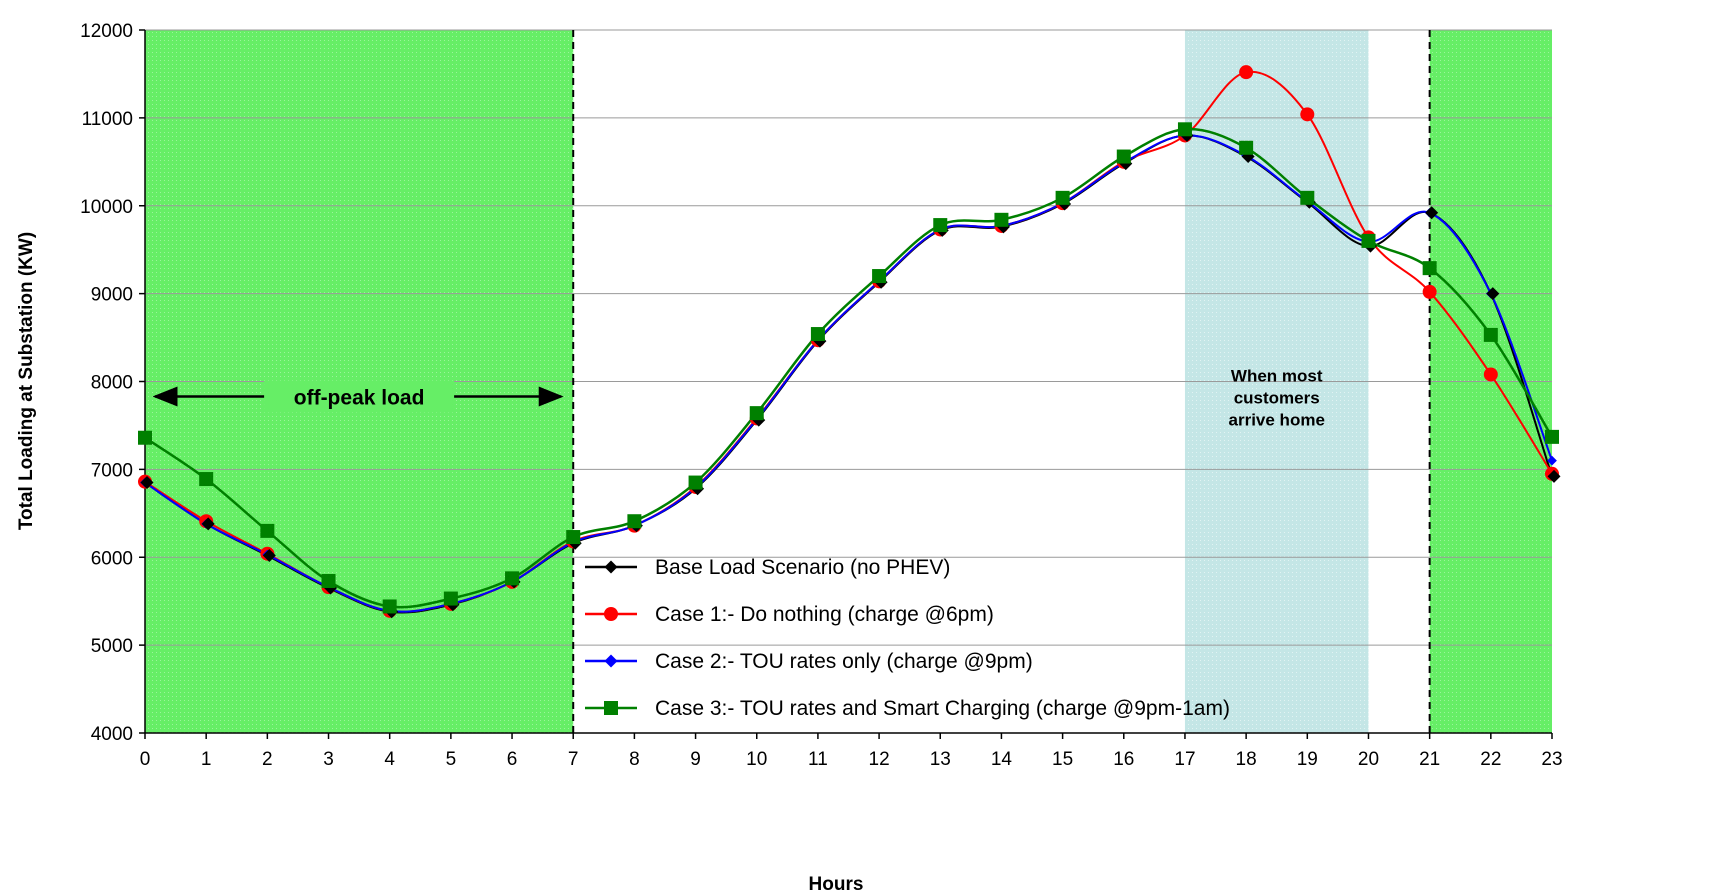  Describe the element at coordinates (756, 759) in the screenshot. I see `x-tick-label-10: 10` at that location.